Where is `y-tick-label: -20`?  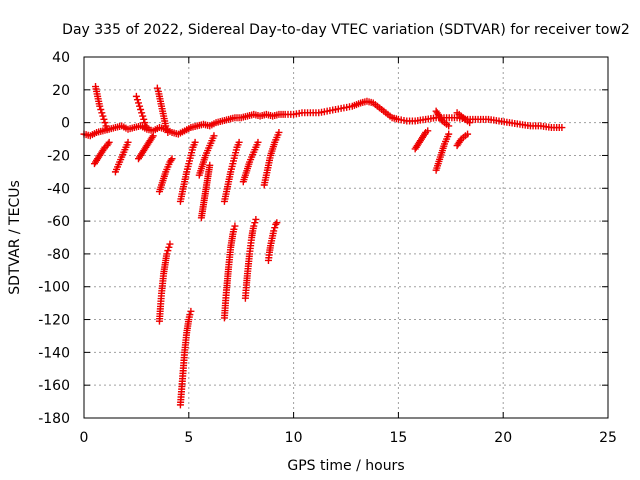
y-tick-label: -20 is located at coordinates (58, 156).